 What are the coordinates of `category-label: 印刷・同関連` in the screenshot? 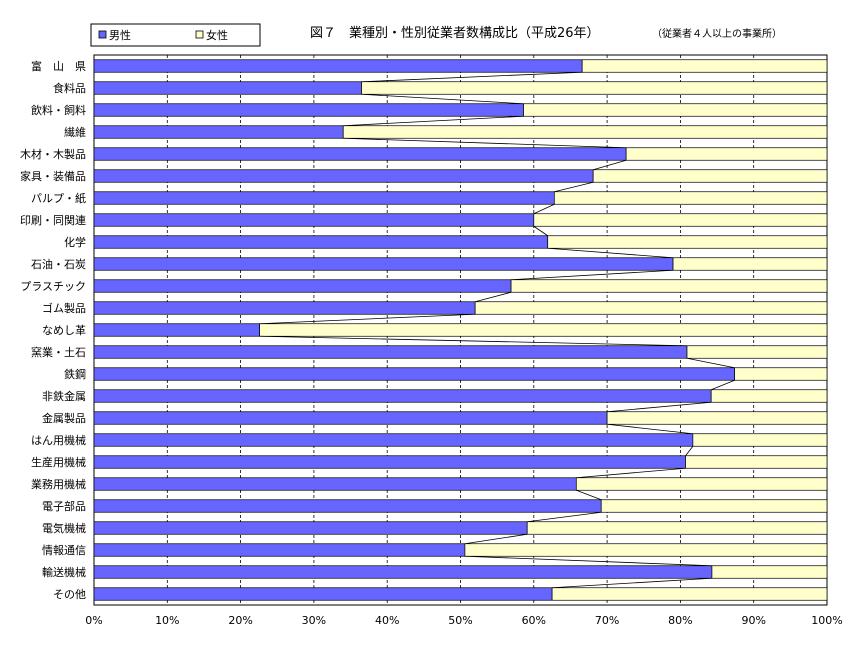 It's located at (53, 220).